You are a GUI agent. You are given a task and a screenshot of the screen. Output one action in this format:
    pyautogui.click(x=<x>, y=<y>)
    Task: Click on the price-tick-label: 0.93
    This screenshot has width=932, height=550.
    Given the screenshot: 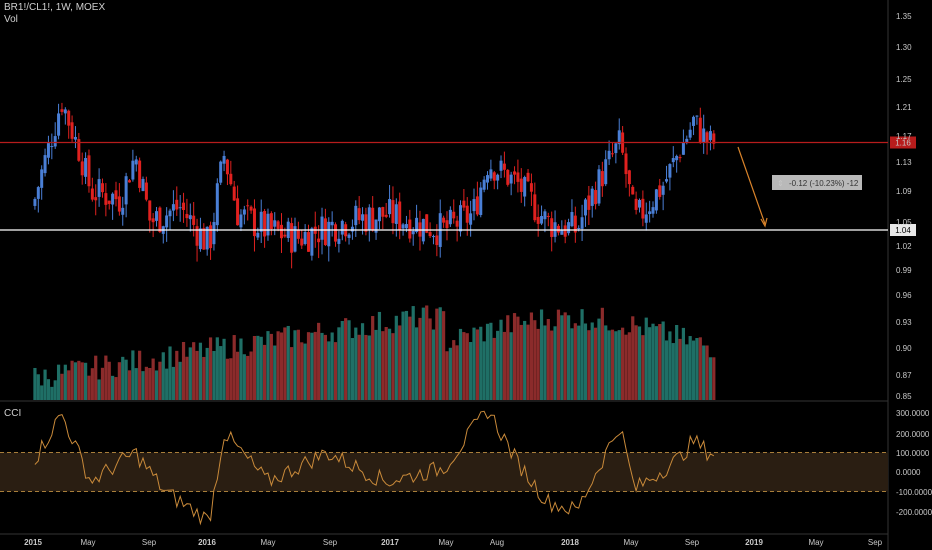 What is the action you would take?
    pyautogui.click(x=904, y=322)
    